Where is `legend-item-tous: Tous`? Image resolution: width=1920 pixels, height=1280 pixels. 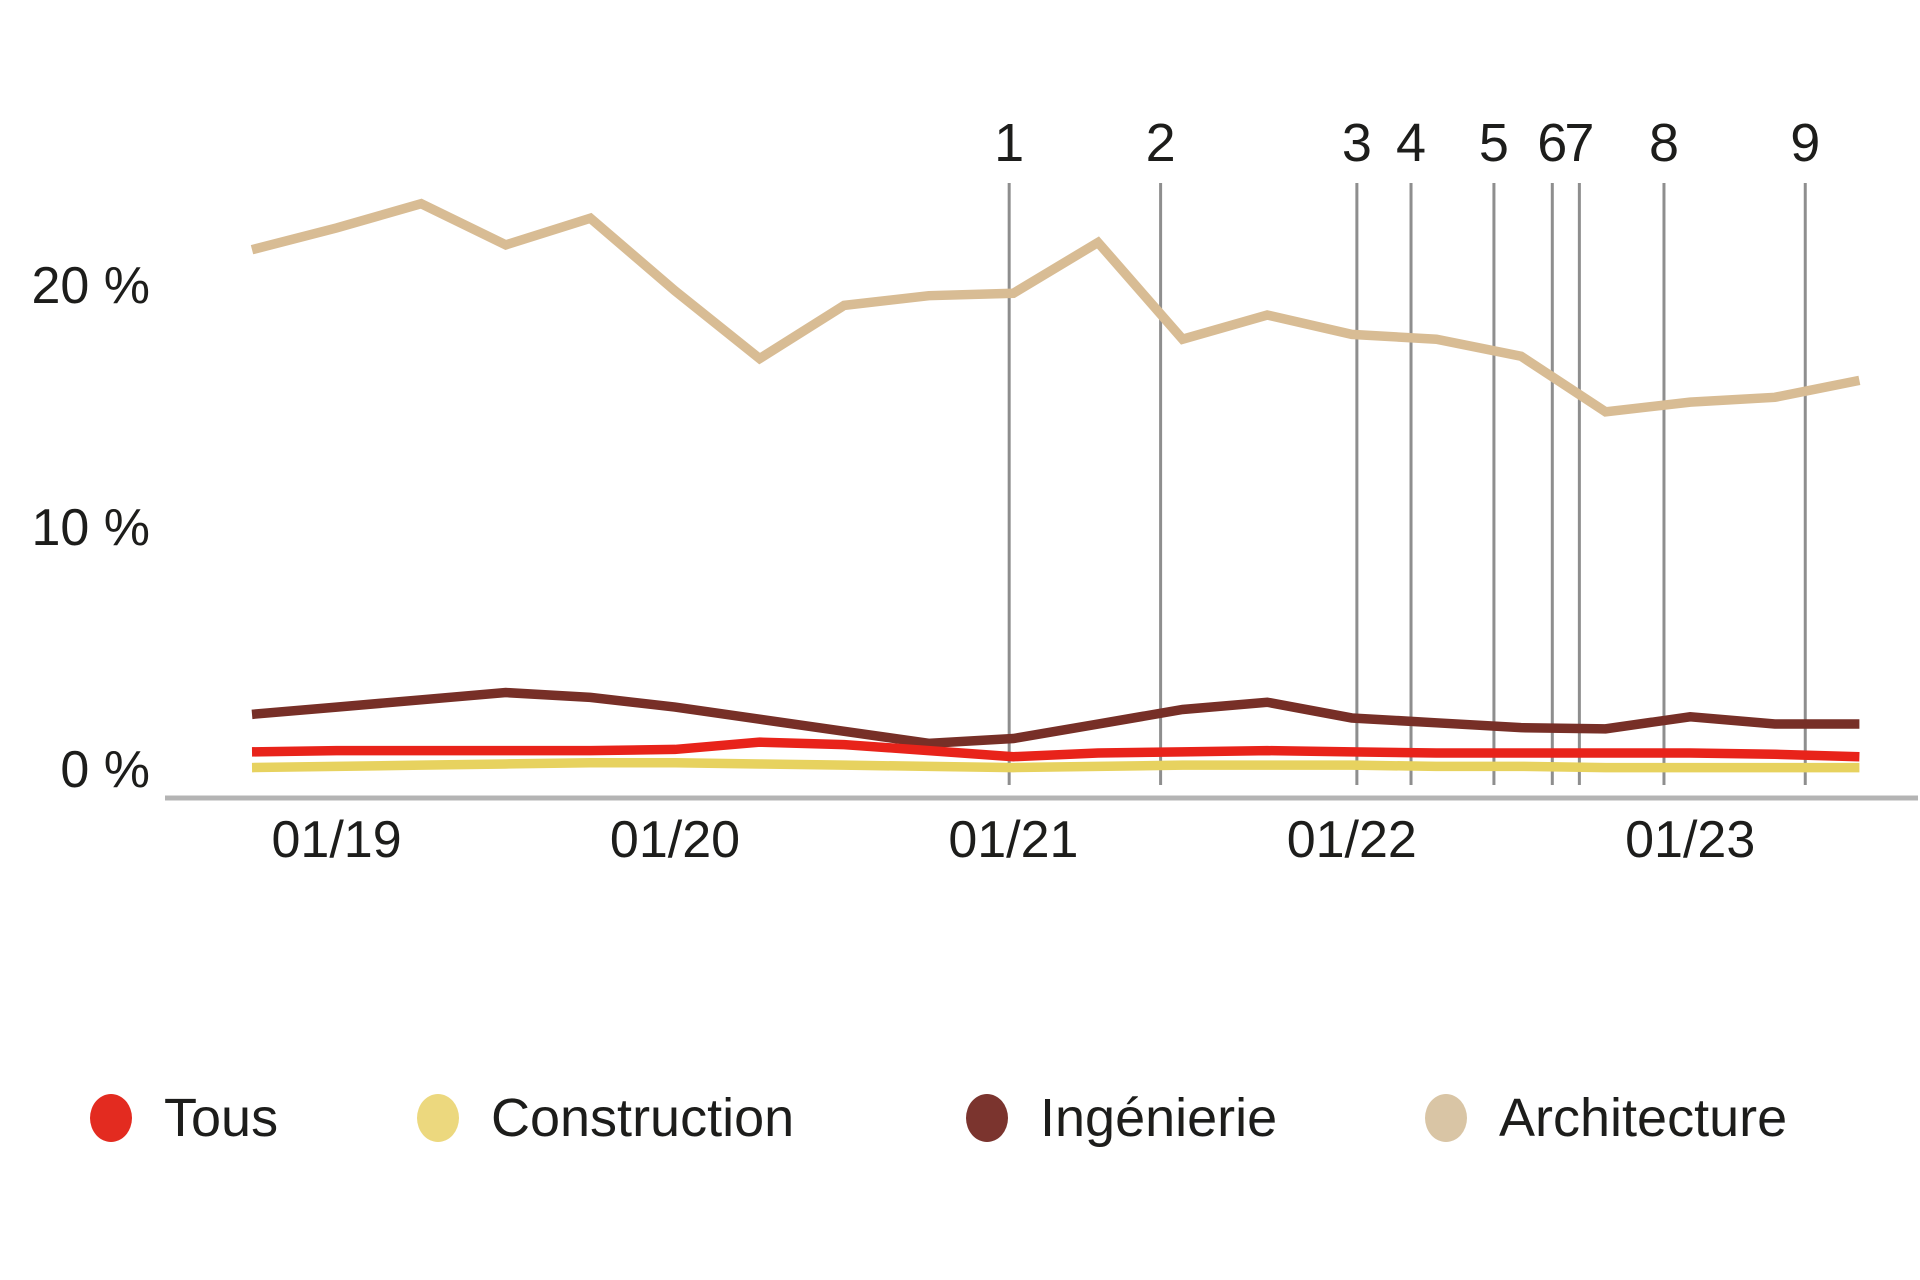
legend-item-tous: Tous is located at coordinates (184, 1118).